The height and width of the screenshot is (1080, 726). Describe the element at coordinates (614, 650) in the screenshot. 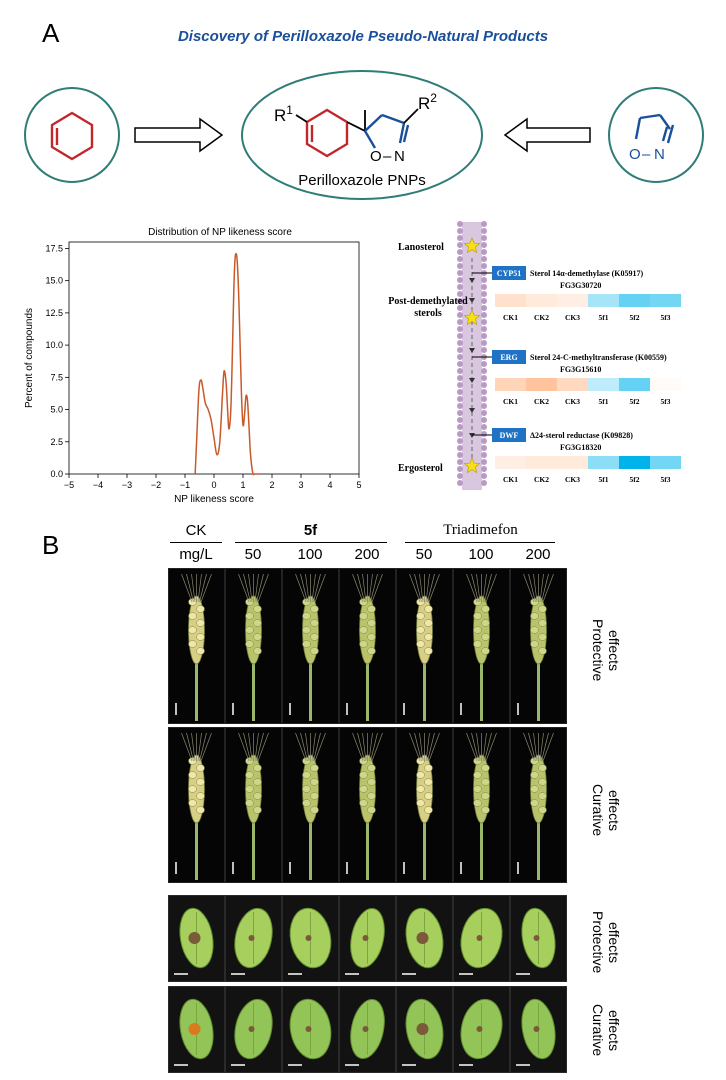

I see `row-label-line2: effects` at that location.